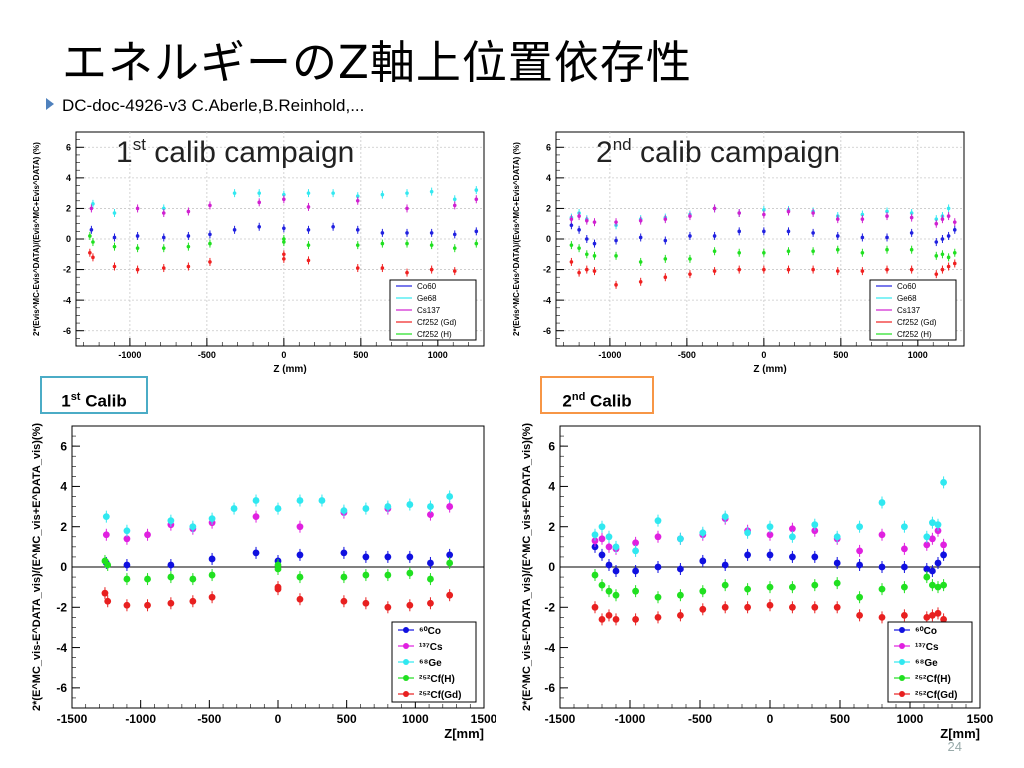  I want to click on chart-heading: 2nd calib campaign, so click(718, 152).